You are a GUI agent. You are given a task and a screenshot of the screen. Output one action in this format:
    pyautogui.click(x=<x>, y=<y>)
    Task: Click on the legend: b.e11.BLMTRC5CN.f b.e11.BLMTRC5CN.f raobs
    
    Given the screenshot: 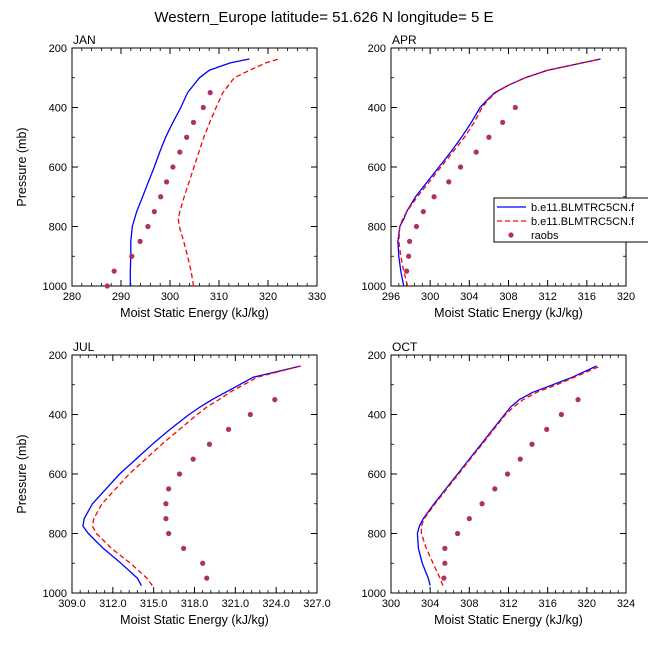 What is the action you would take?
    pyautogui.click(x=570, y=220)
    